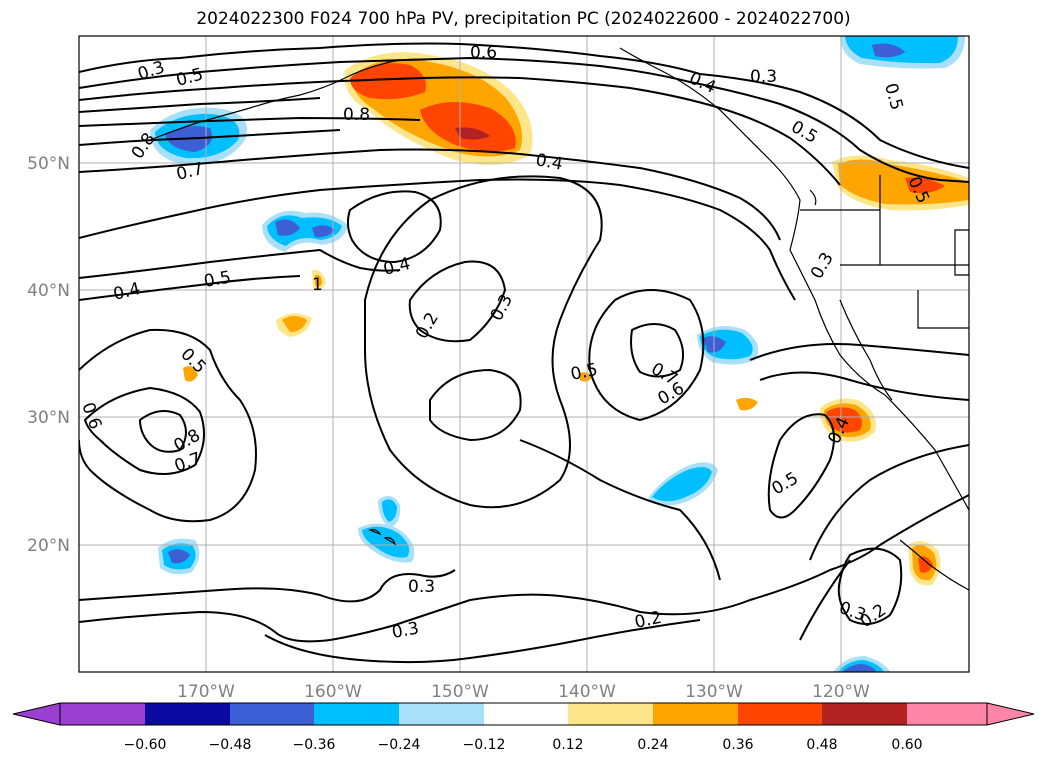  I want to click on colorbar-tick: −0.48, so click(230, 745).